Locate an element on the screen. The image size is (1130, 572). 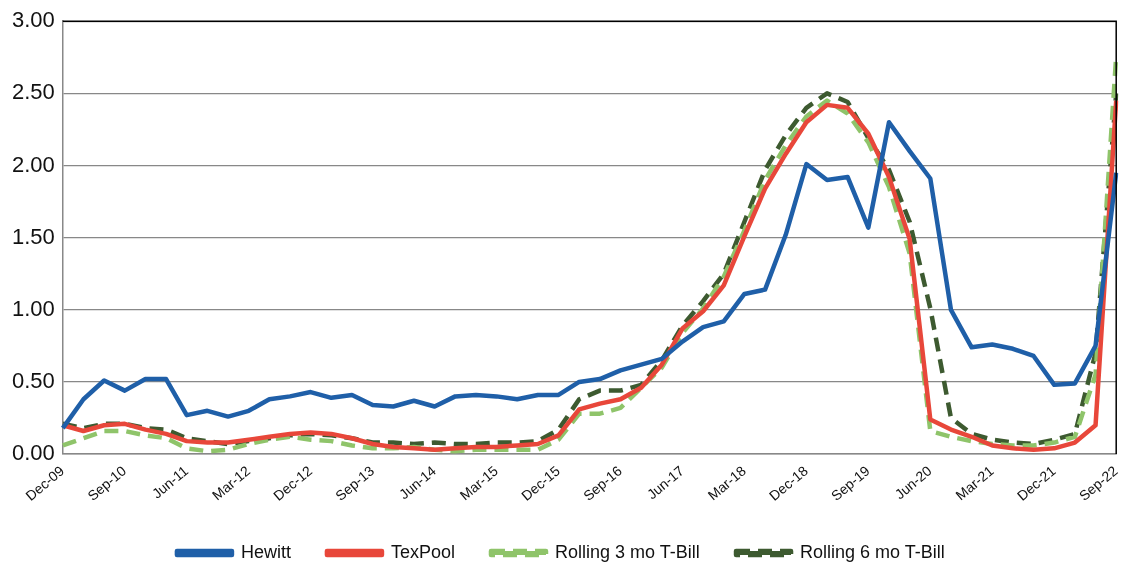
legend-label: Rolling 3 mo T-Bill is located at coordinates (627, 551).